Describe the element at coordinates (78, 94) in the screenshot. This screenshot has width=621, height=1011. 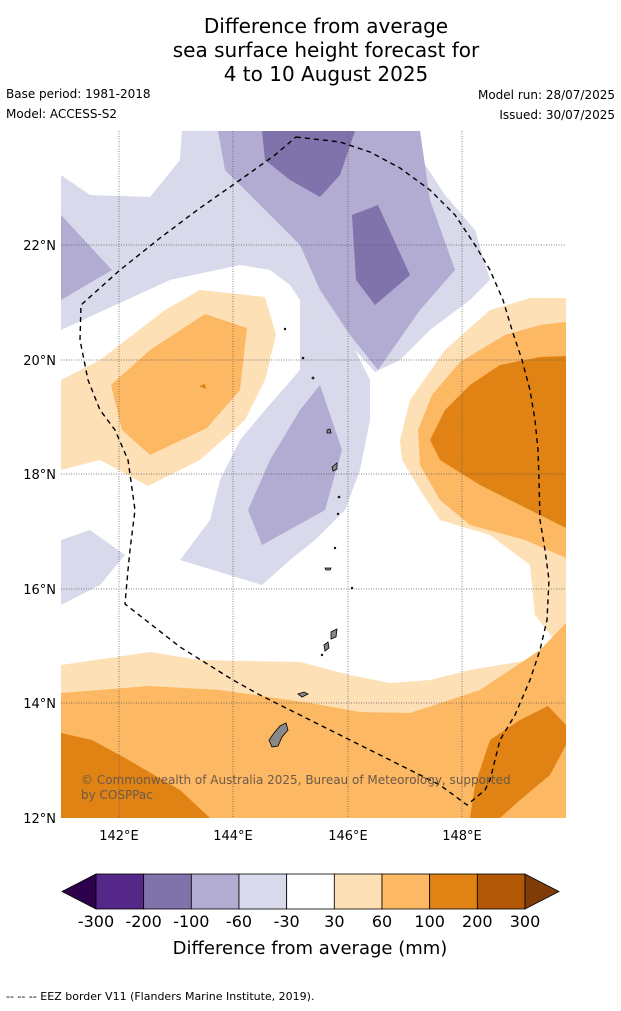
I see `base-period: Base period: 1981-2018` at that location.